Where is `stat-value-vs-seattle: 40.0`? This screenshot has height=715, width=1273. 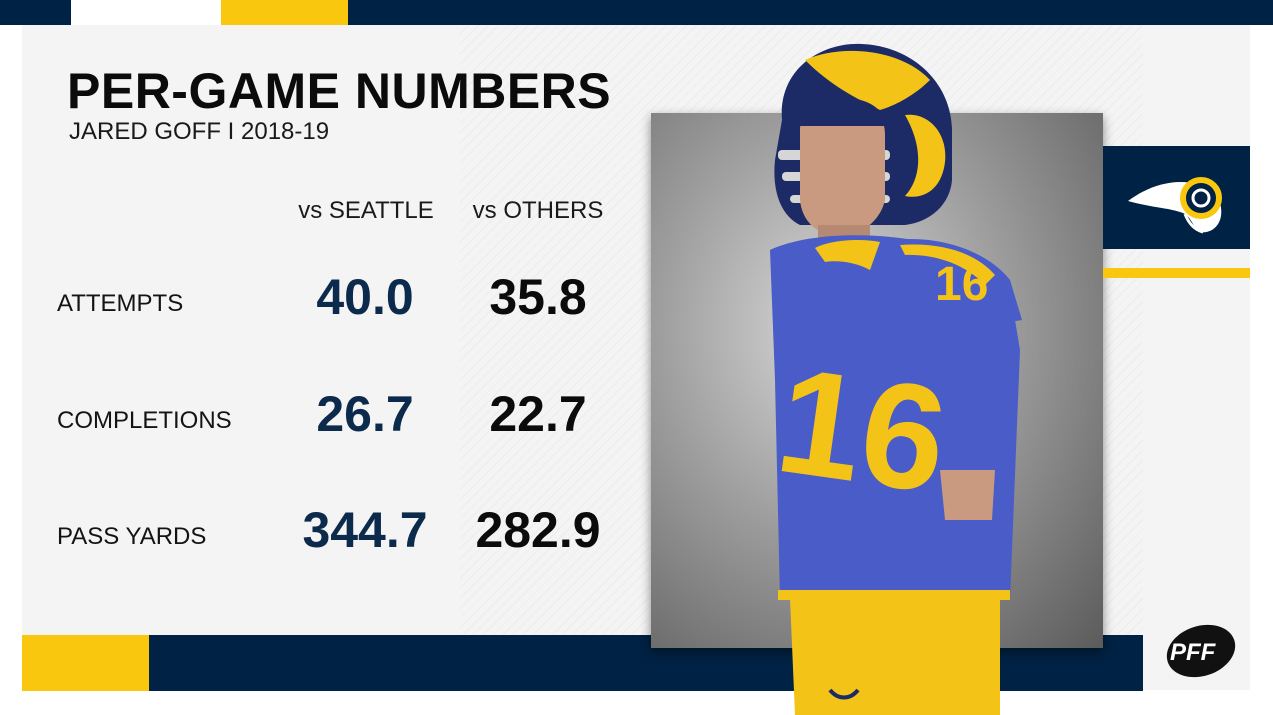 stat-value-vs-seattle: 40.0 is located at coordinates (365, 297).